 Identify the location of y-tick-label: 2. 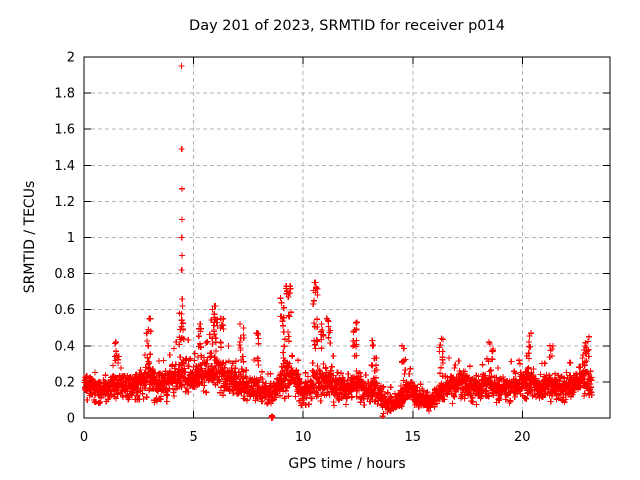
(71, 58).